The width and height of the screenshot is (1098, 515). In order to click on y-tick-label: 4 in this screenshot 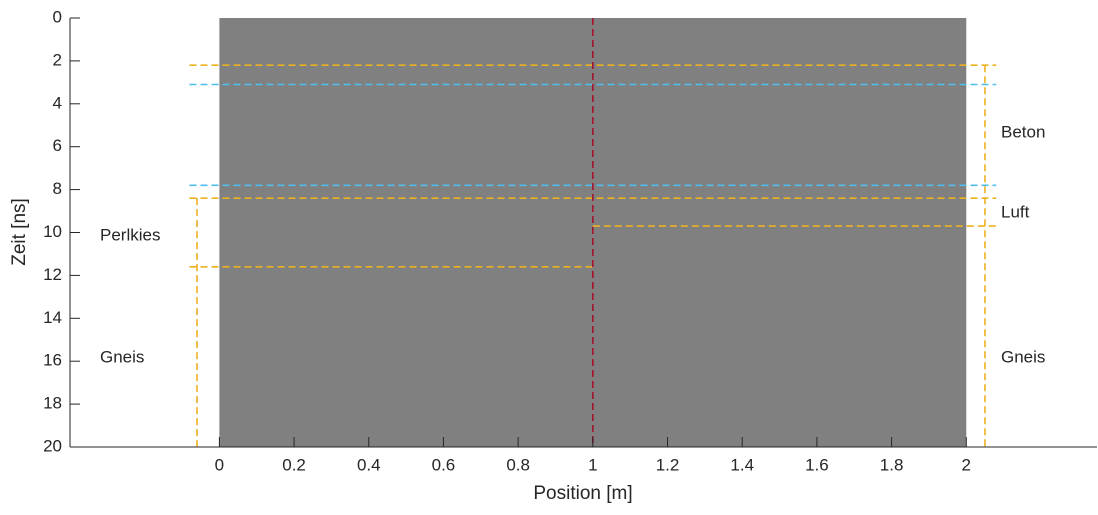, I will do `click(57, 102)`.